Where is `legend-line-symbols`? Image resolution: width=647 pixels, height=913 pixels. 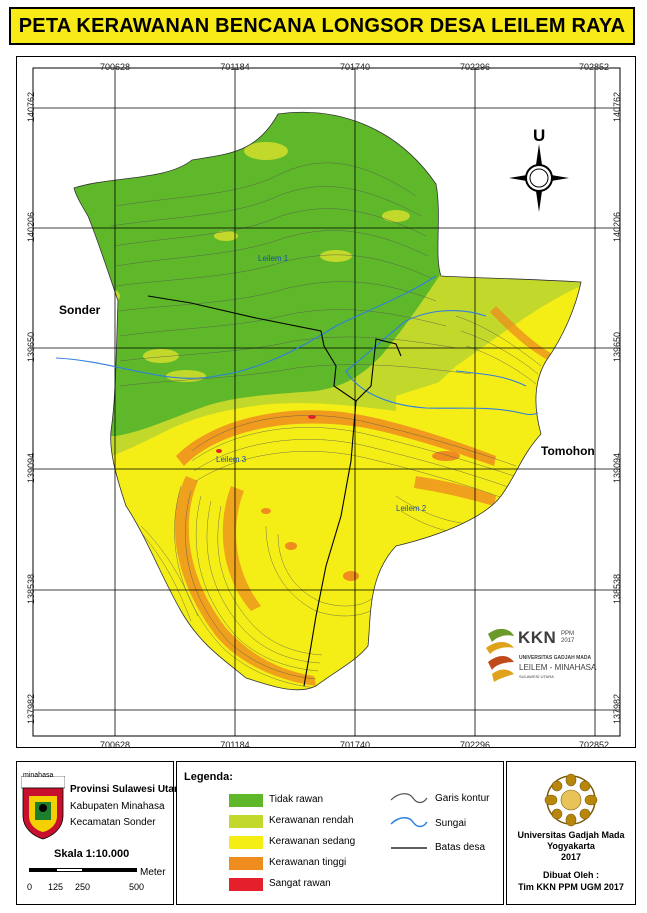
legend-line-symbols is located at coordinates (409, 821).